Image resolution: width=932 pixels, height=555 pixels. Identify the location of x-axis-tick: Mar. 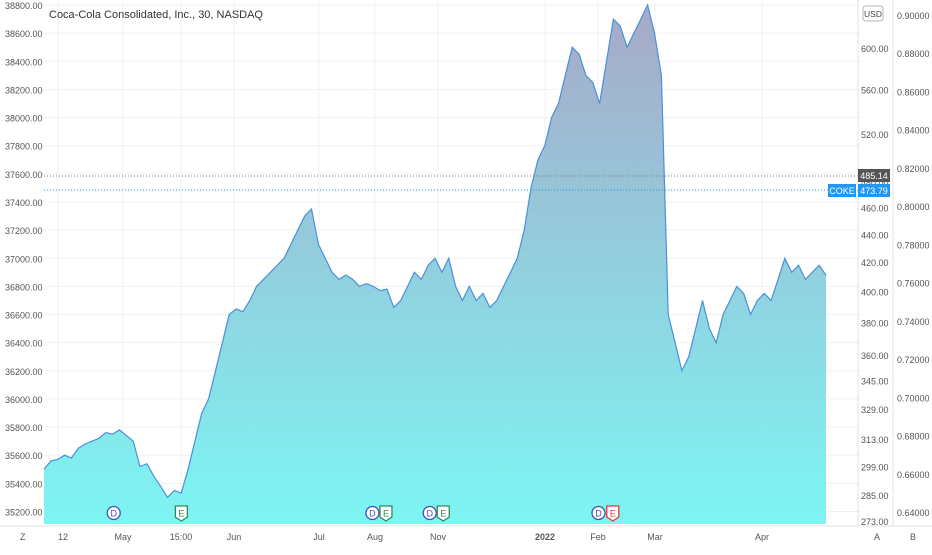
(655, 537).